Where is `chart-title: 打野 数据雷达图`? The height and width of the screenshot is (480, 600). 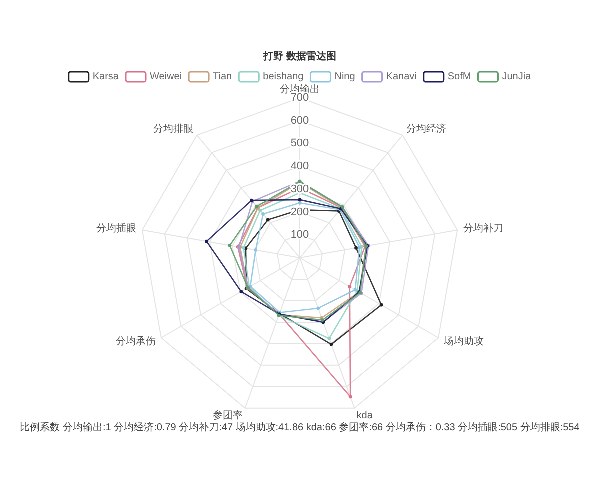
chart-title: 打野 数据雷达图 is located at coordinates (299, 56).